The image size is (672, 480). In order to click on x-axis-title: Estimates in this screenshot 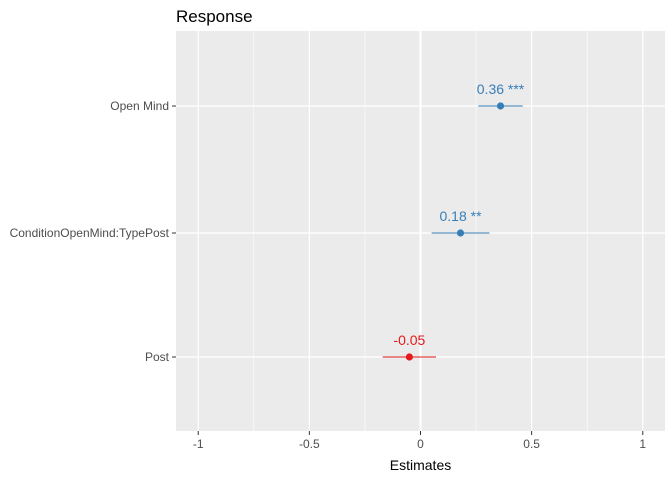, I will do `click(420, 465)`.